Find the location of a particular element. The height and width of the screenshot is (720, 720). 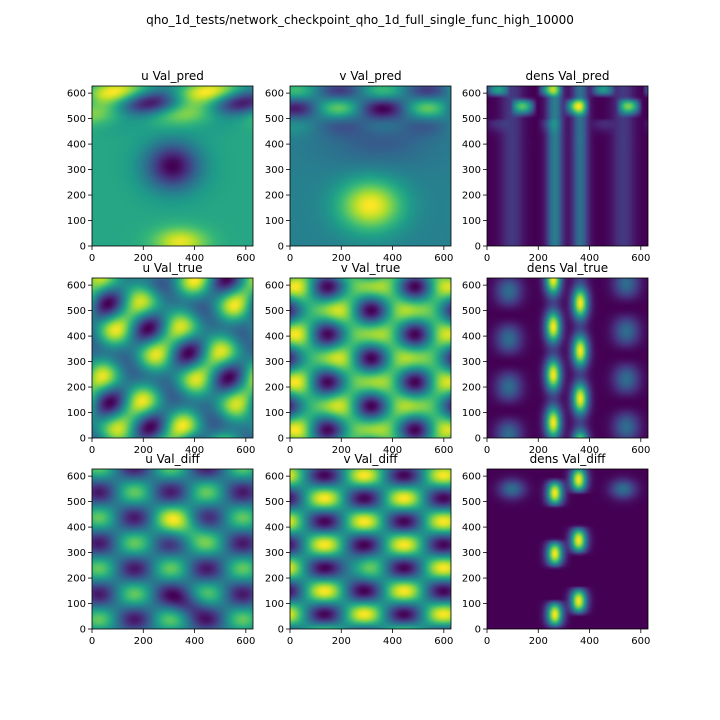

heatmap-panel: u Val_pred 0 200 400 600 0 100 200 300 400 500 600 is located at coordinates (161, 166).